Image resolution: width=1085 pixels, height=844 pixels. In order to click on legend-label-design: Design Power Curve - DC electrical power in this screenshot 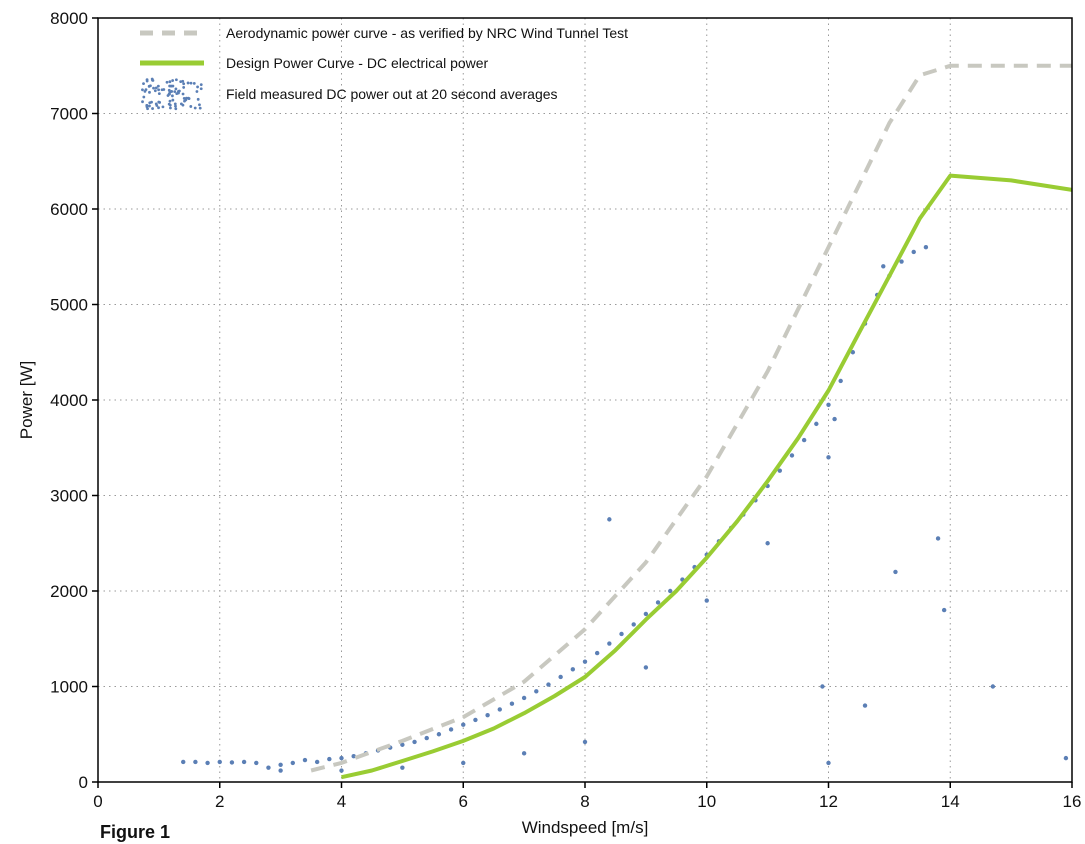, I will do `click(357, 63)`.